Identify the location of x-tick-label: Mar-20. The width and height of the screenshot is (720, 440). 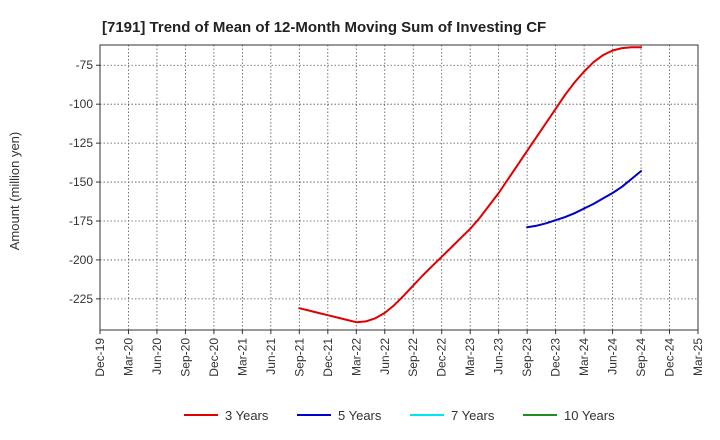
(128, 357).